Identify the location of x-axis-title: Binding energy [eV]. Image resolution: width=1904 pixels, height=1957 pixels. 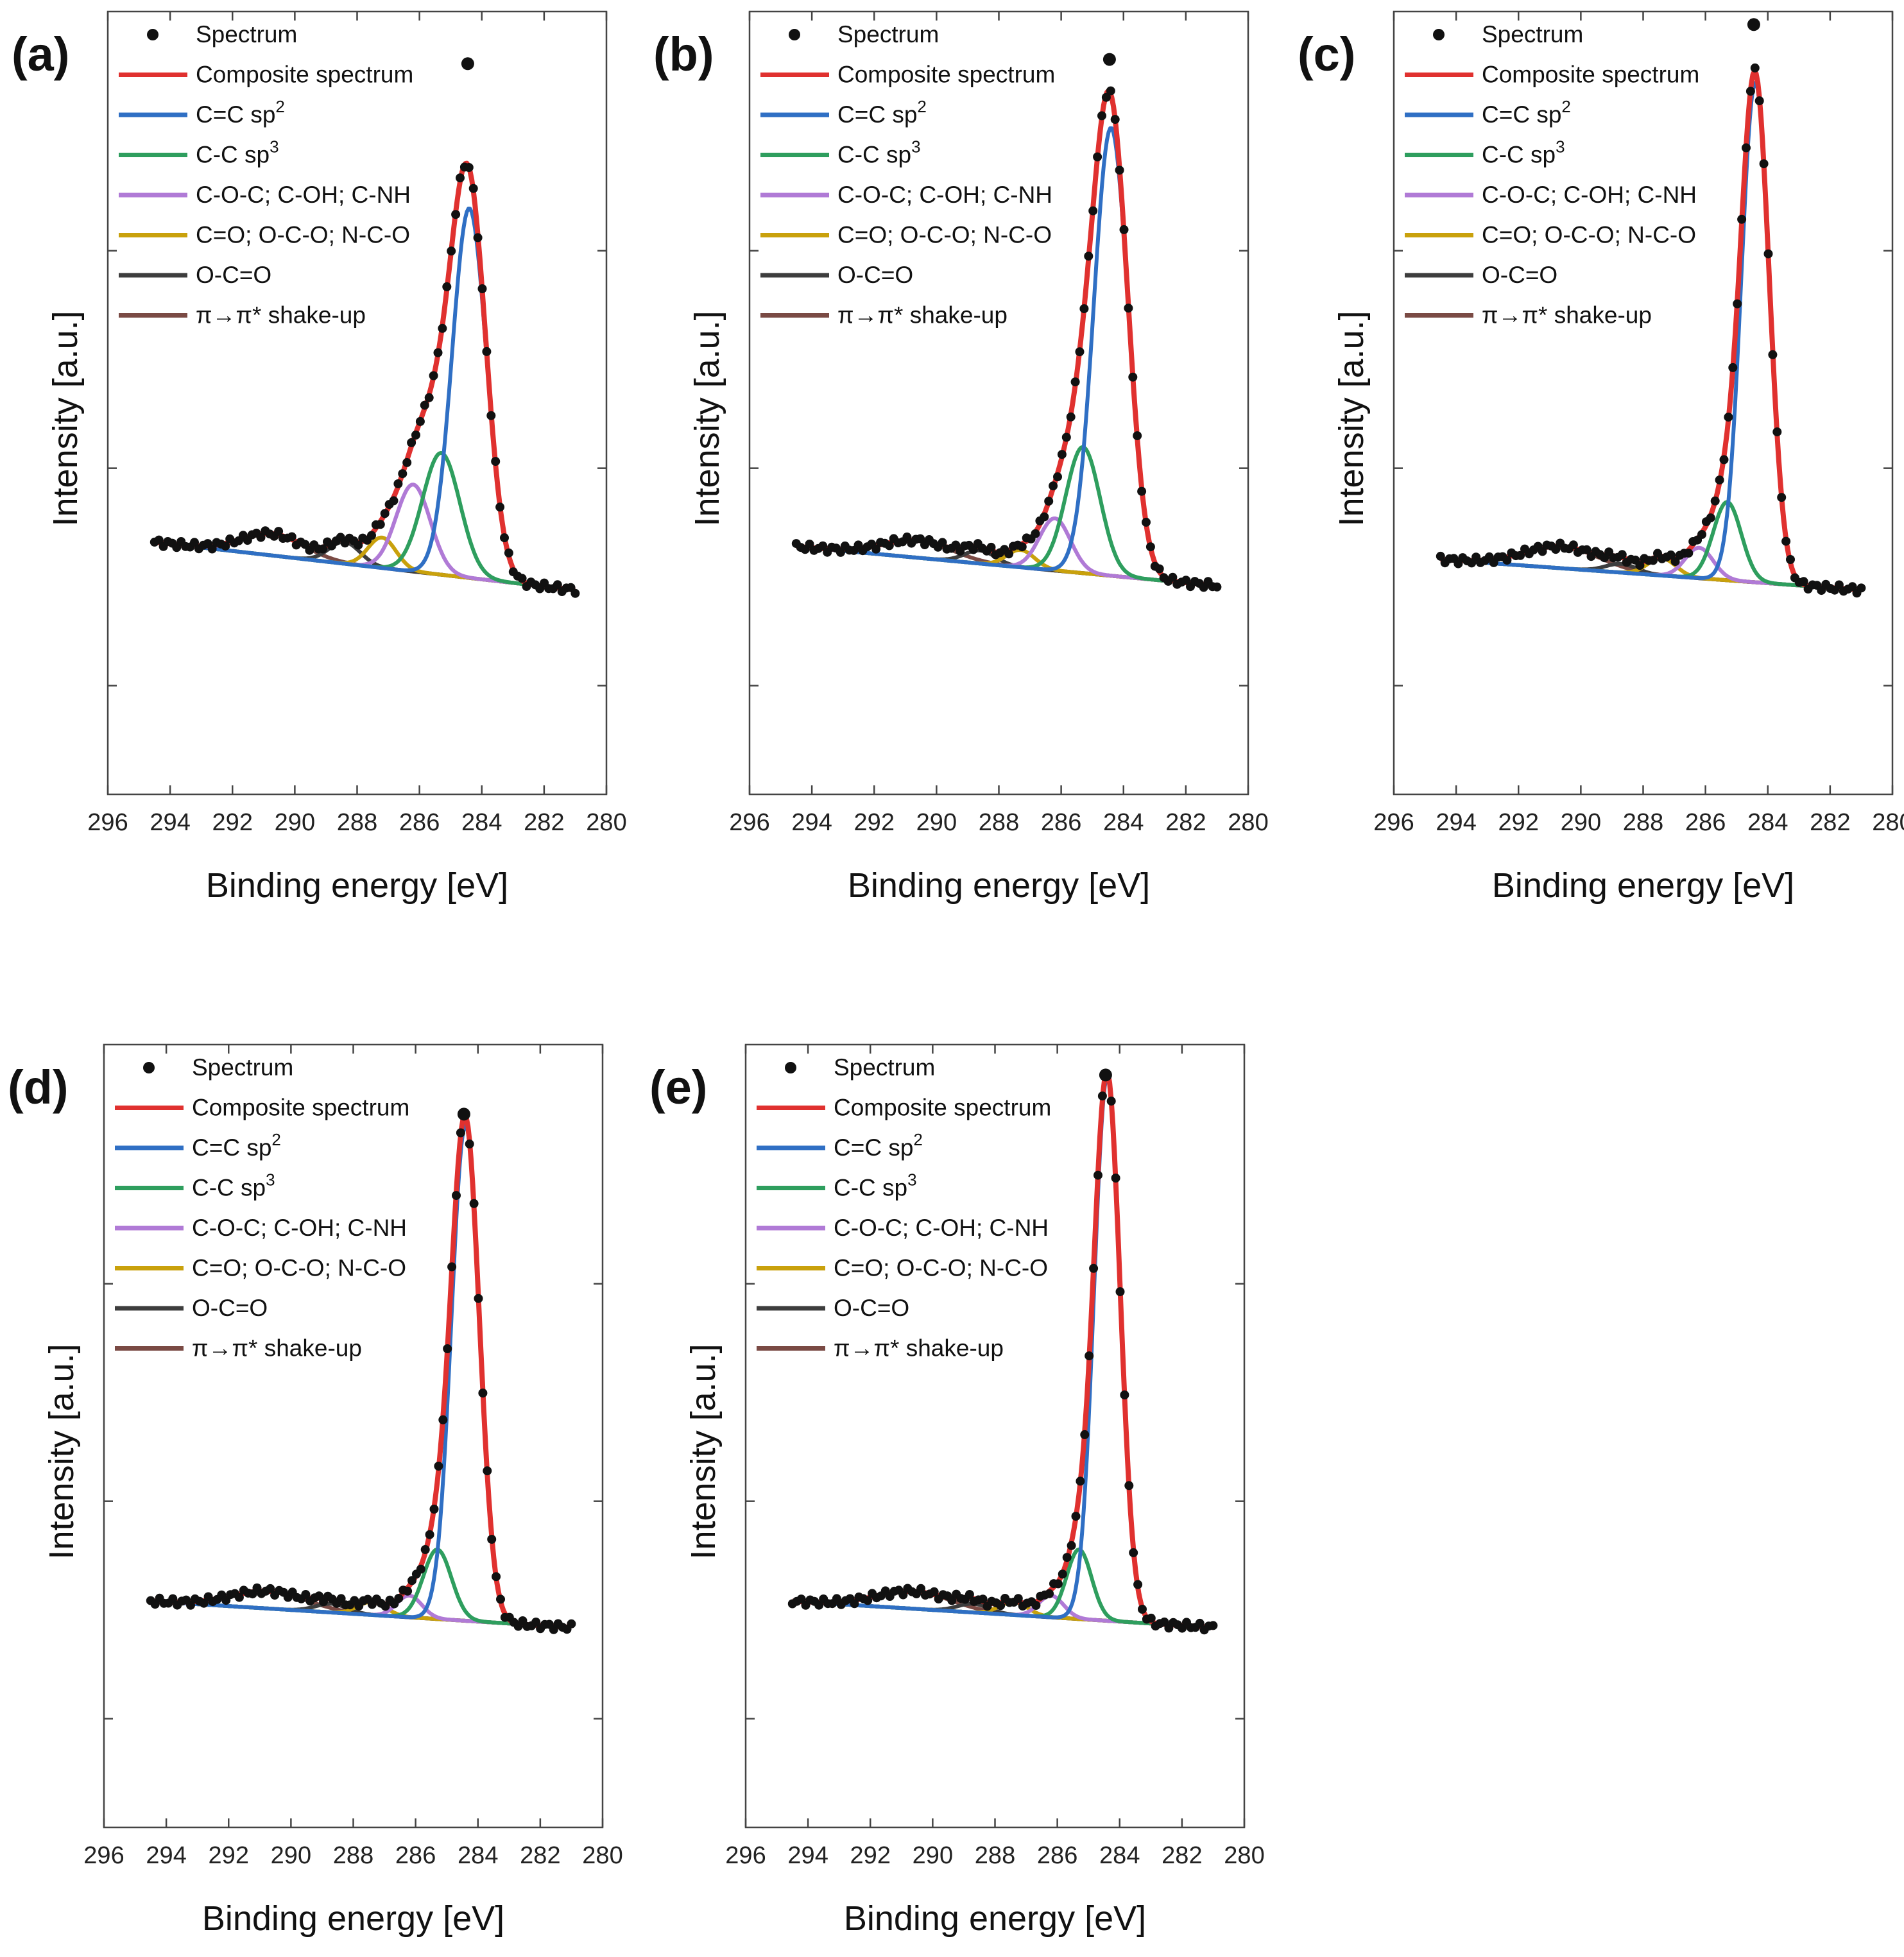
(995, 1918).